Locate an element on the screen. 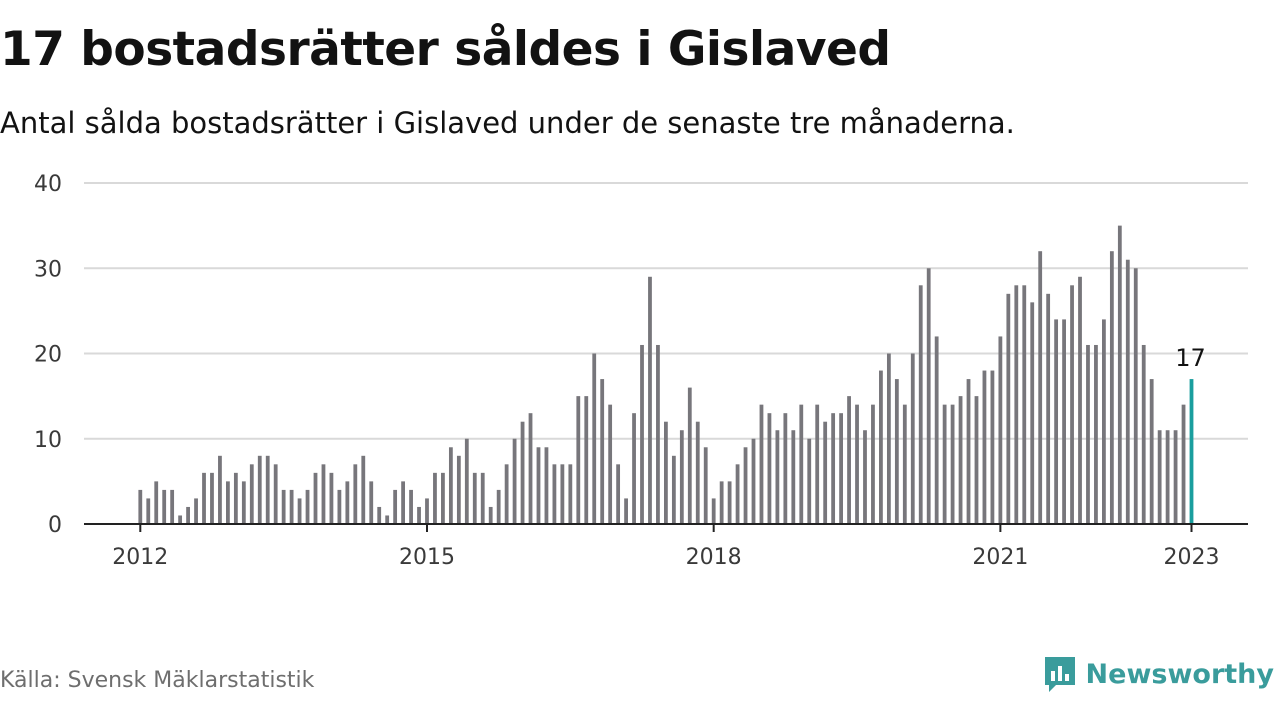 Image resolution: width=1280 pixels, height=720 pixels. highlight-bar is located at coordinates (1191, 451).